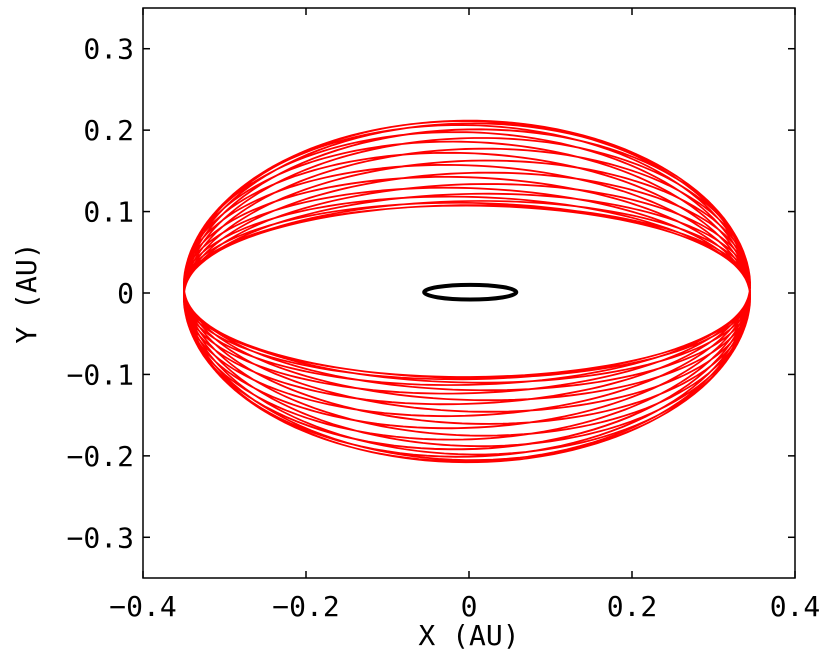 The height and width of the screenshot is (653, 831). Describe the element at coordinates (100, 374) in the screenshot. I see `y-tick-label: −0.1` at that location.